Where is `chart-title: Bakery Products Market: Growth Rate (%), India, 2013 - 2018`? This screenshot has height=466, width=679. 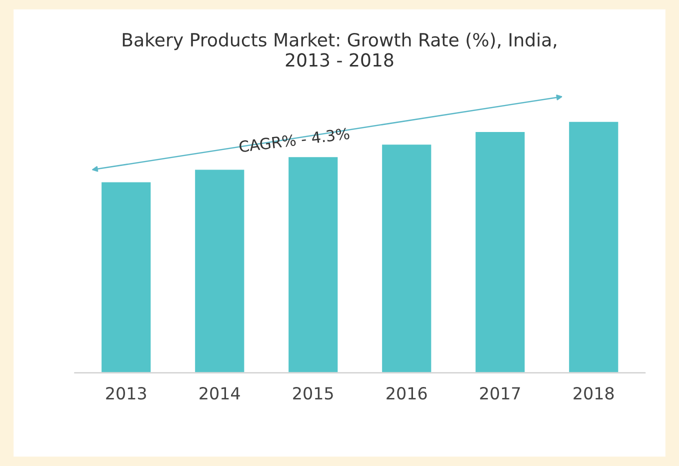 chart-title: Bakery Products Market: Growth Rate (%), India, 2013 - 2018 is located at coordinates (339, 49).